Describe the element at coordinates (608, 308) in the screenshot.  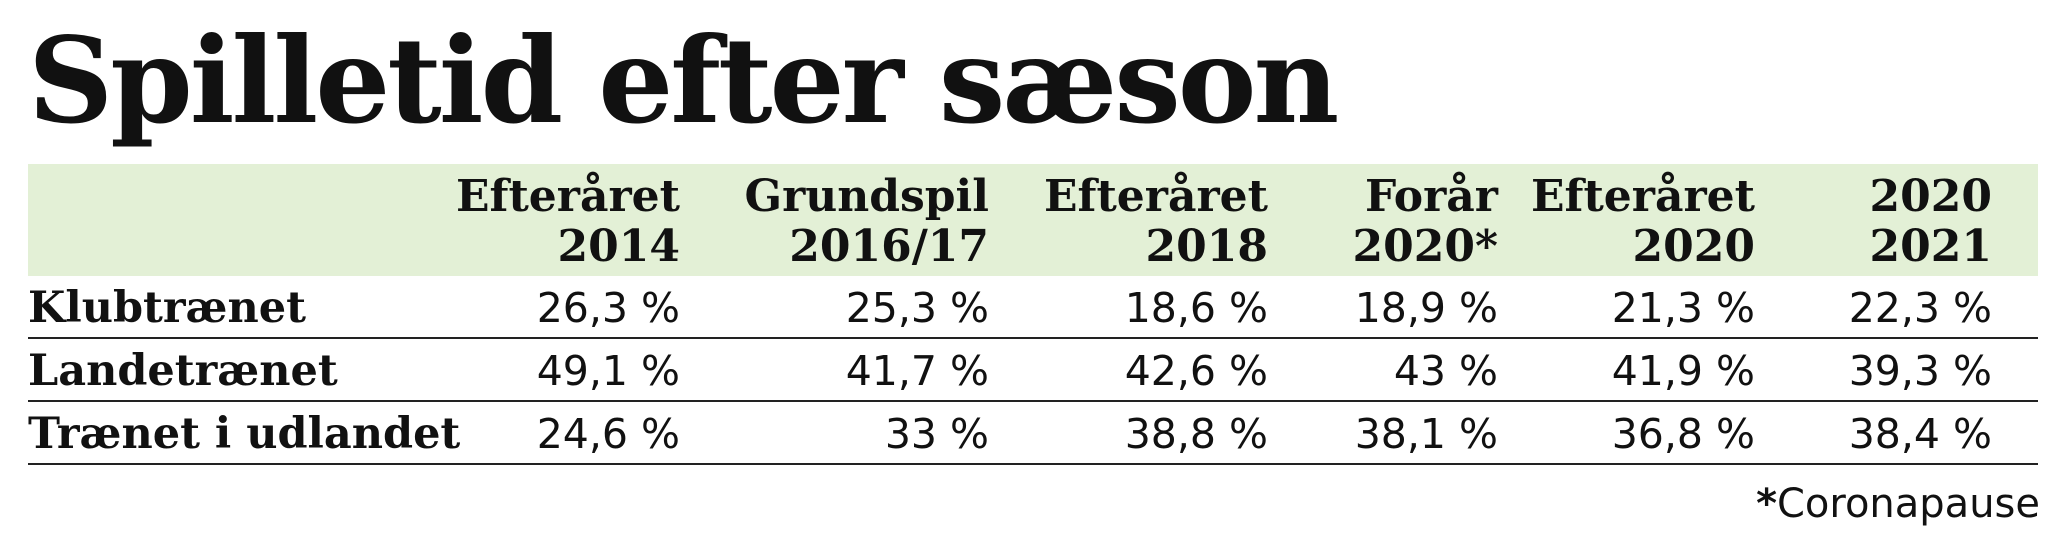
I see `table-cell: 26,3 %` at that location.